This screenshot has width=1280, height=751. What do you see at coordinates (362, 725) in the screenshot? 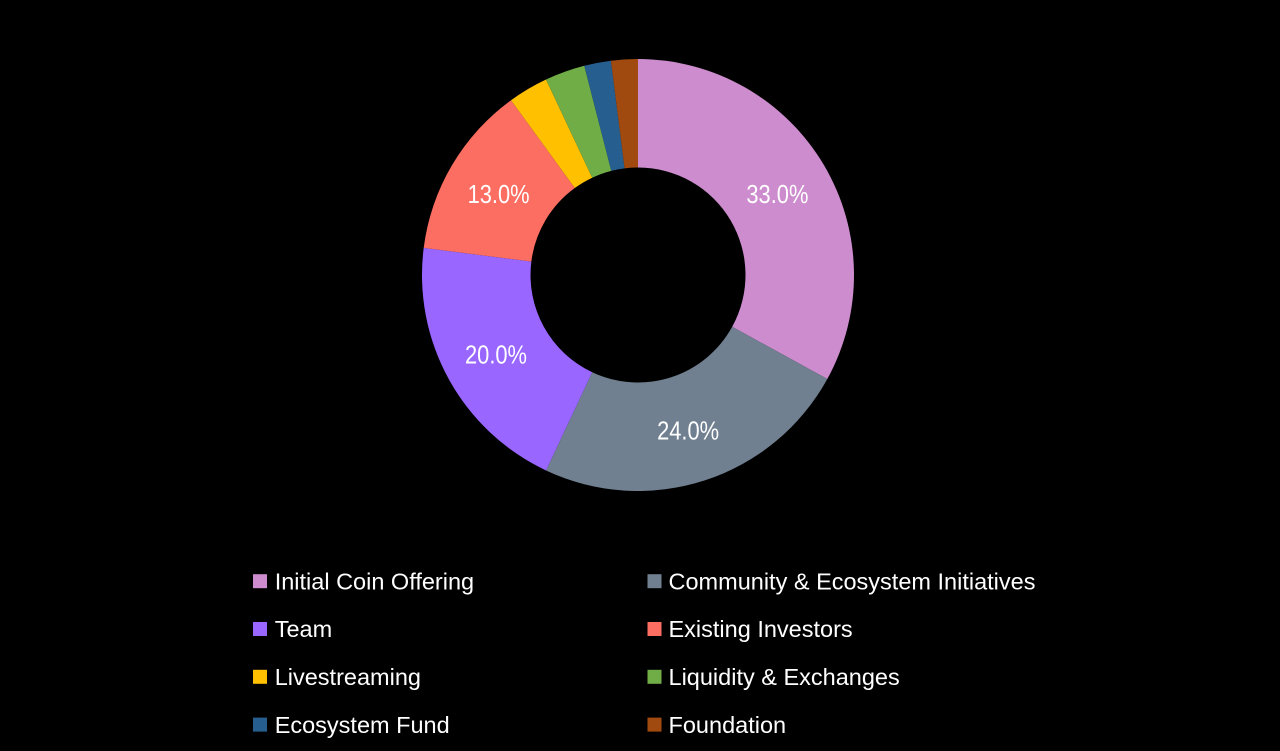
I see `svg-text: Ecosystem Fund` at bounding box center [362, 725].